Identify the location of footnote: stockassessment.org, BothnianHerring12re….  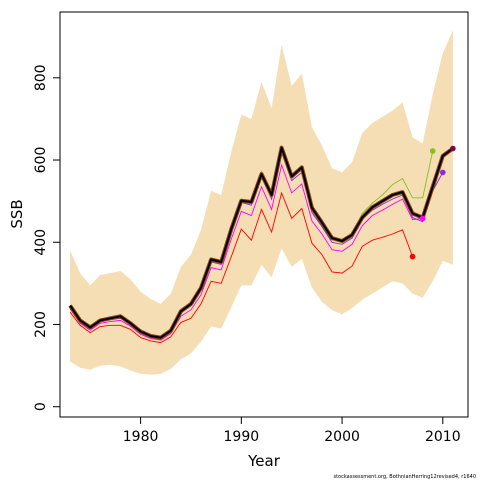
(404, 477).